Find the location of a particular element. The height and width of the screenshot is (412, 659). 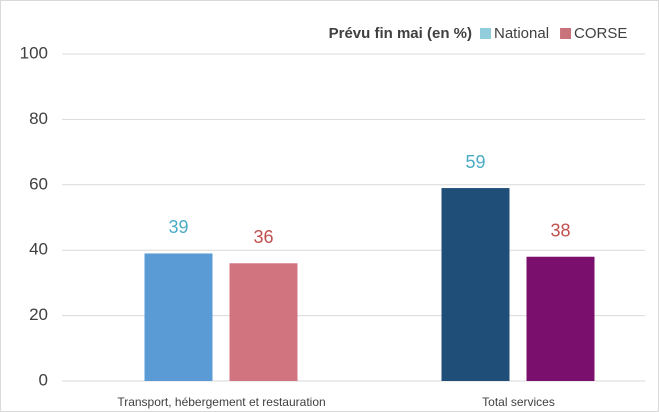

x-tick-label: Transport, hébergement et restauration is located at coordinates (221, 402).